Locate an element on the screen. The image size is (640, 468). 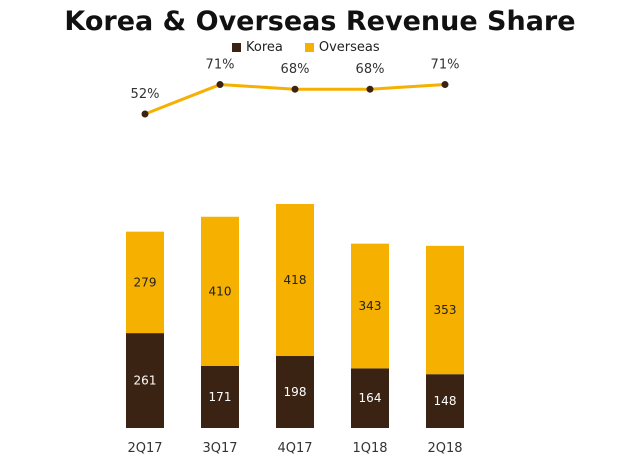
line-label-2q17: 52% is located at coordinates (145, 94).